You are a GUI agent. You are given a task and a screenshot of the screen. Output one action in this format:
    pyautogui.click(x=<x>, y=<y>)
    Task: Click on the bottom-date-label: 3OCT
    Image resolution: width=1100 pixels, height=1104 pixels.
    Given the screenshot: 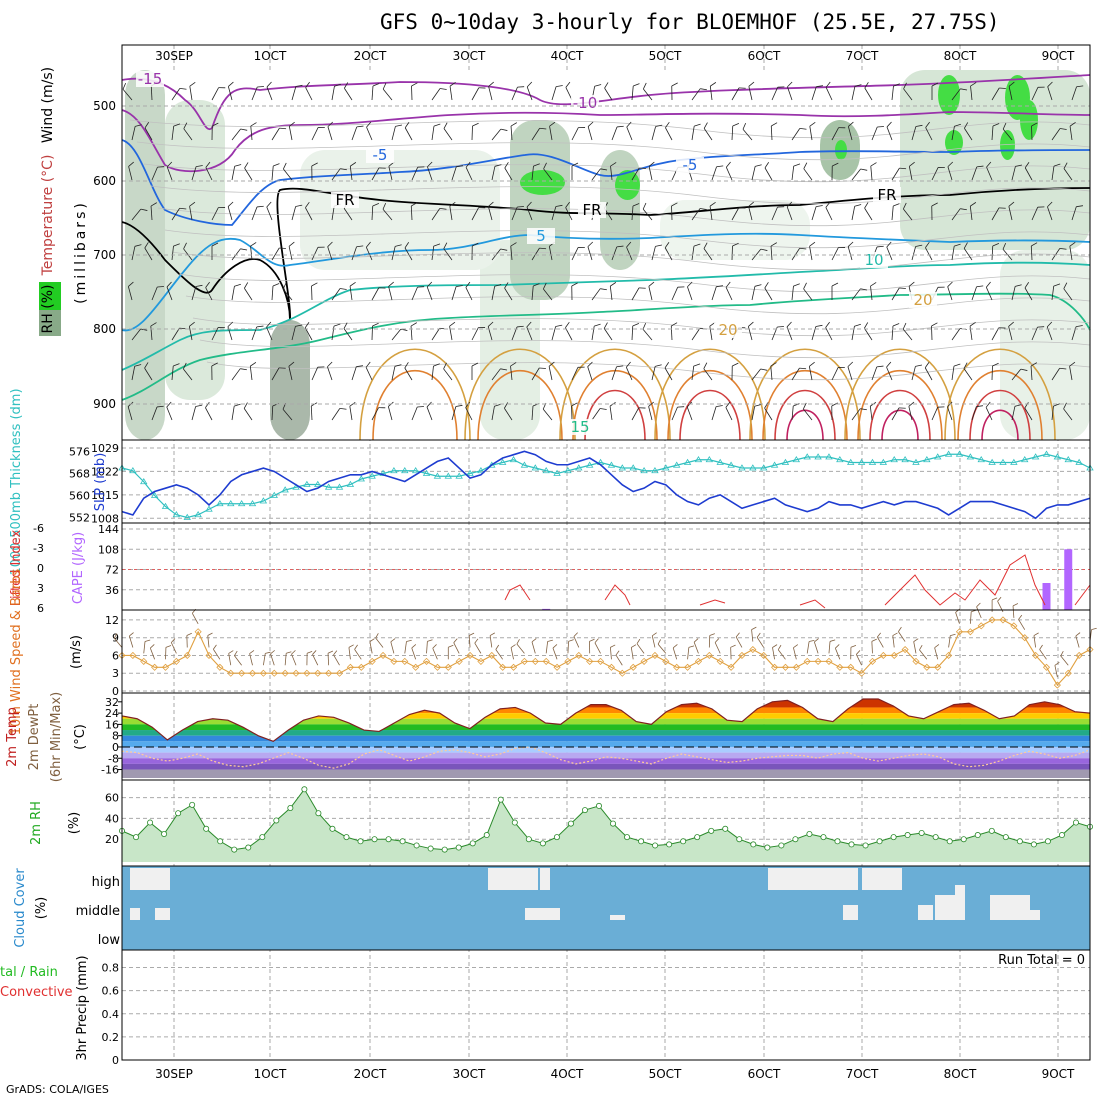 What is the action you would take?
    pyautogui.click(x=469, y=1074)
    